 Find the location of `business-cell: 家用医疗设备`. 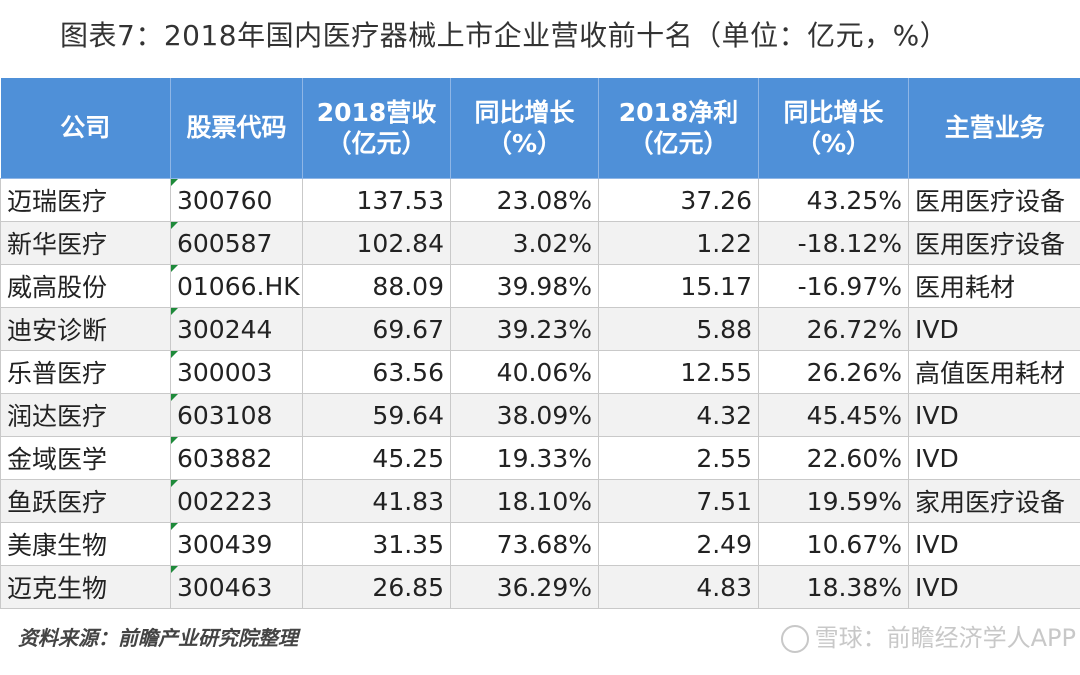

business-cell: 家用医疗设备 is located at coordinates (994, 501).